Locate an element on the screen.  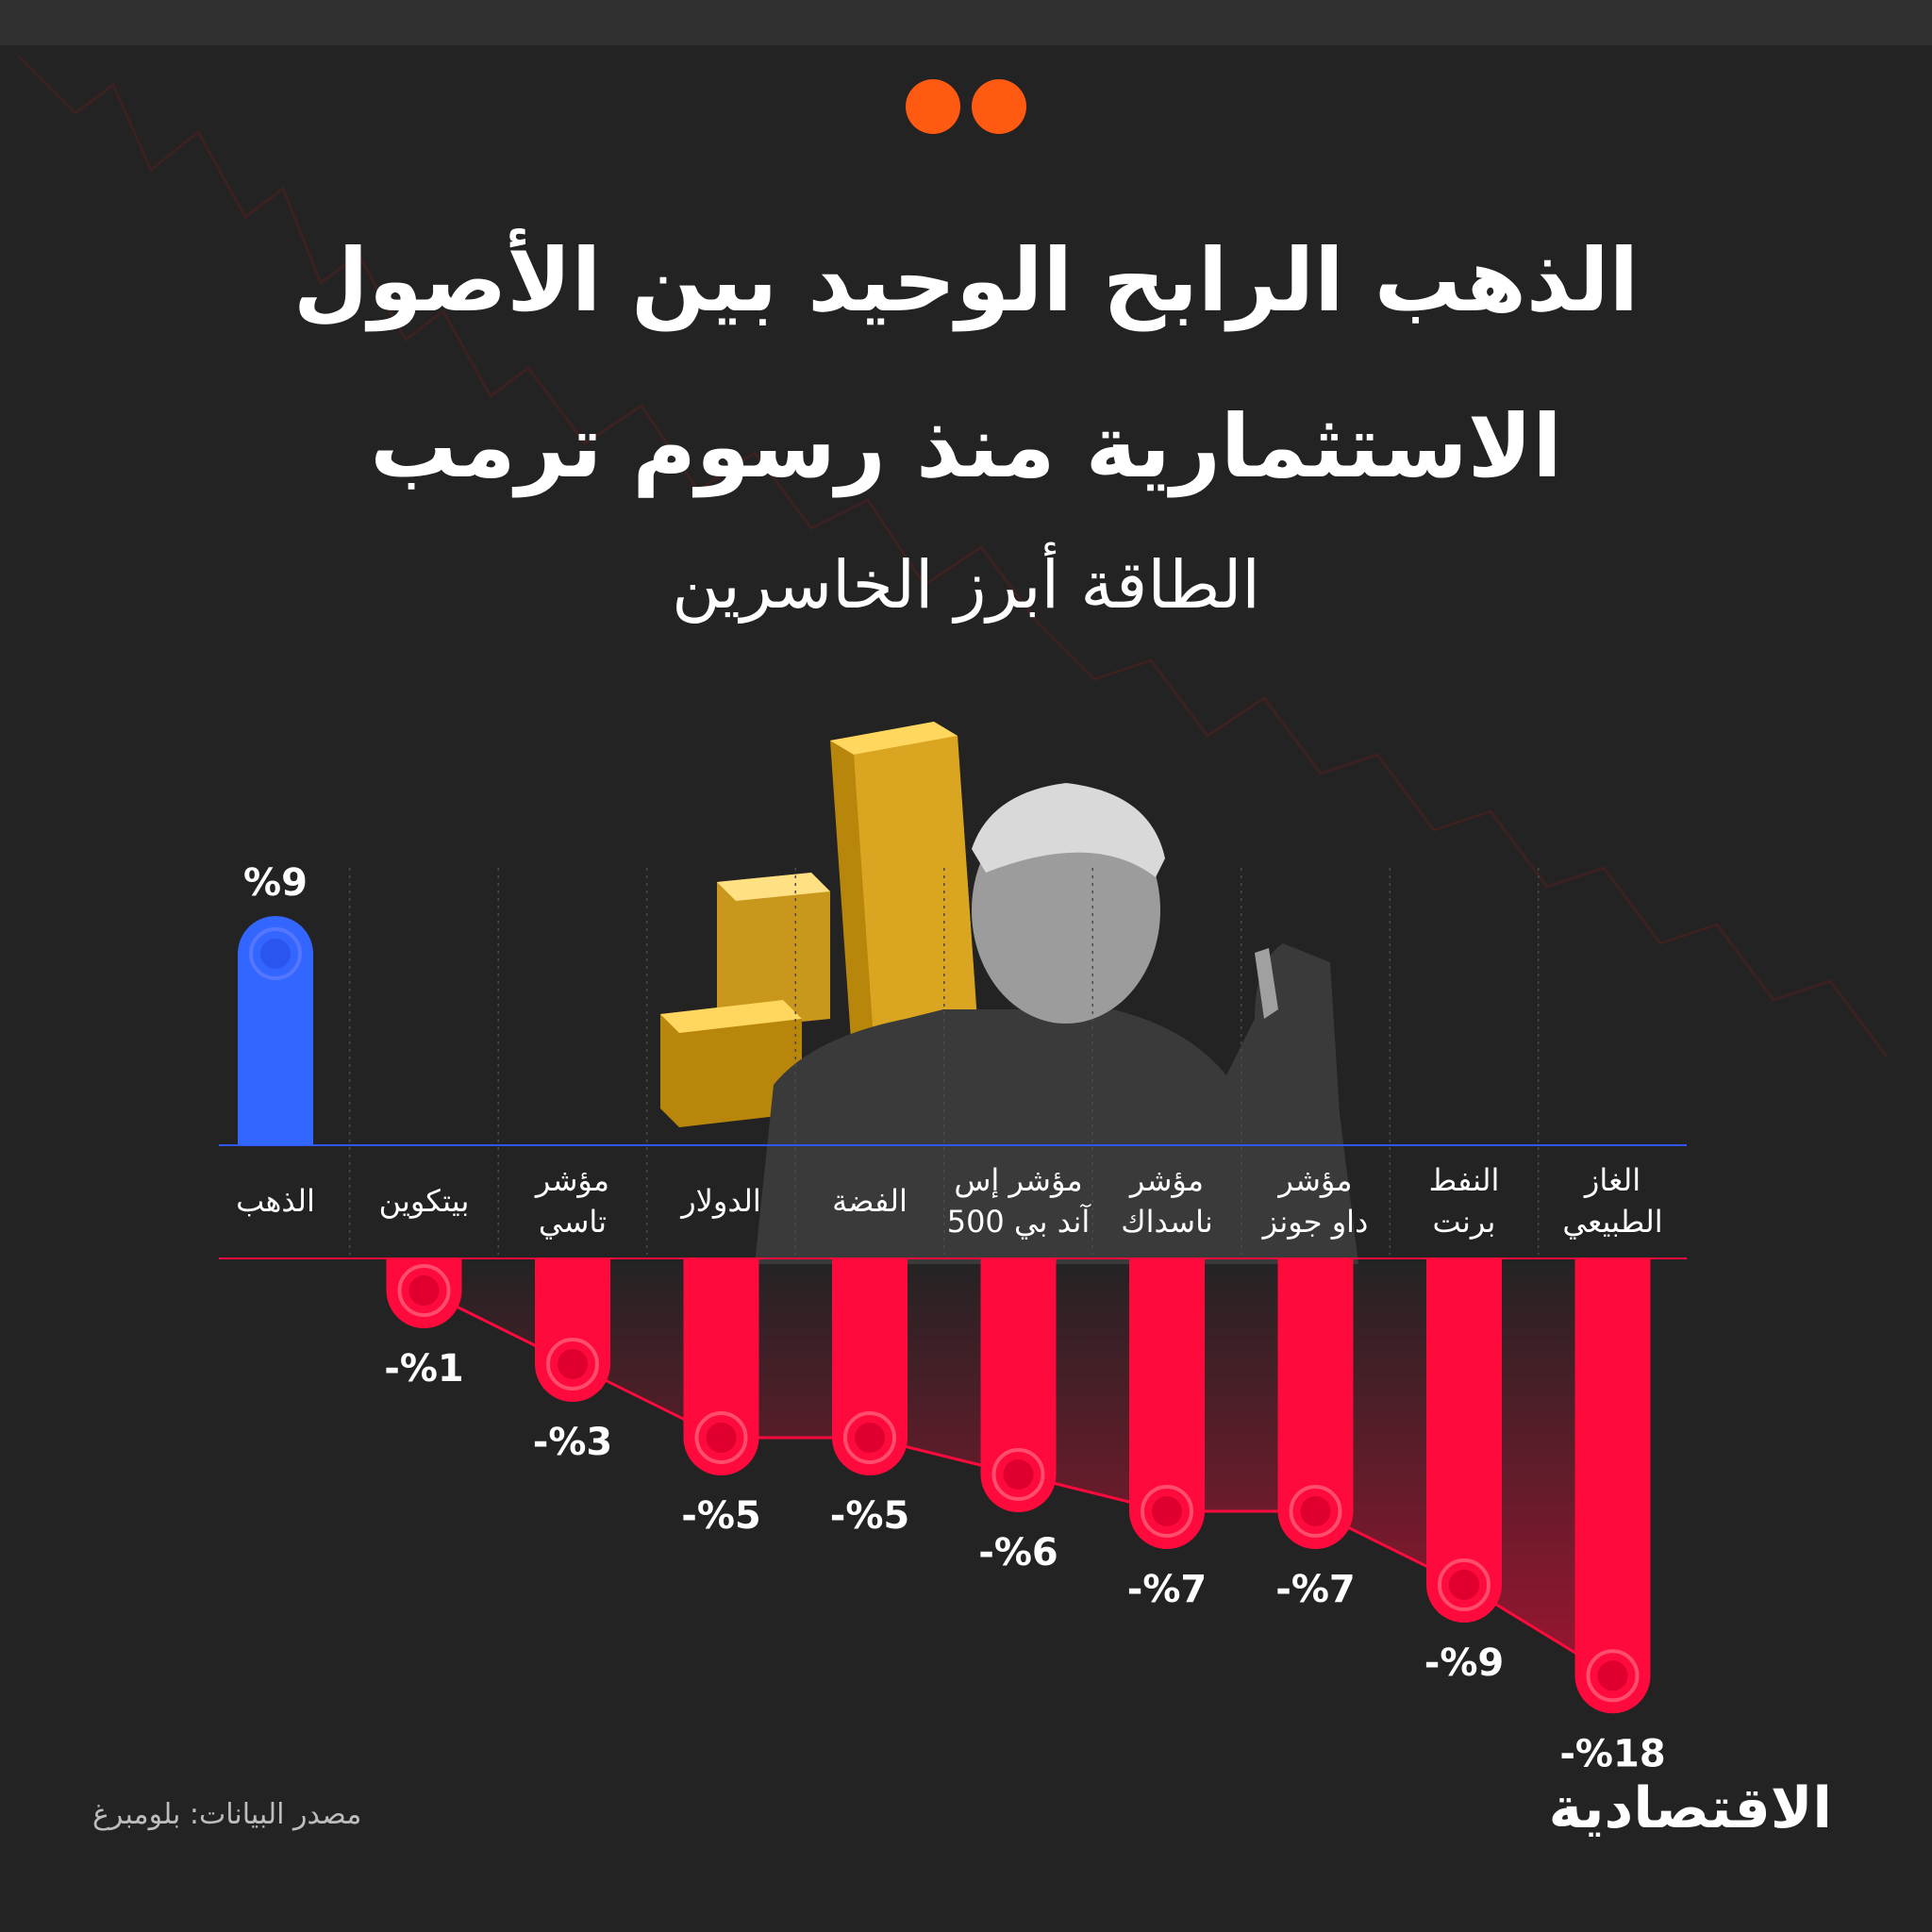
top-bar is located at coordinates (966, 23).